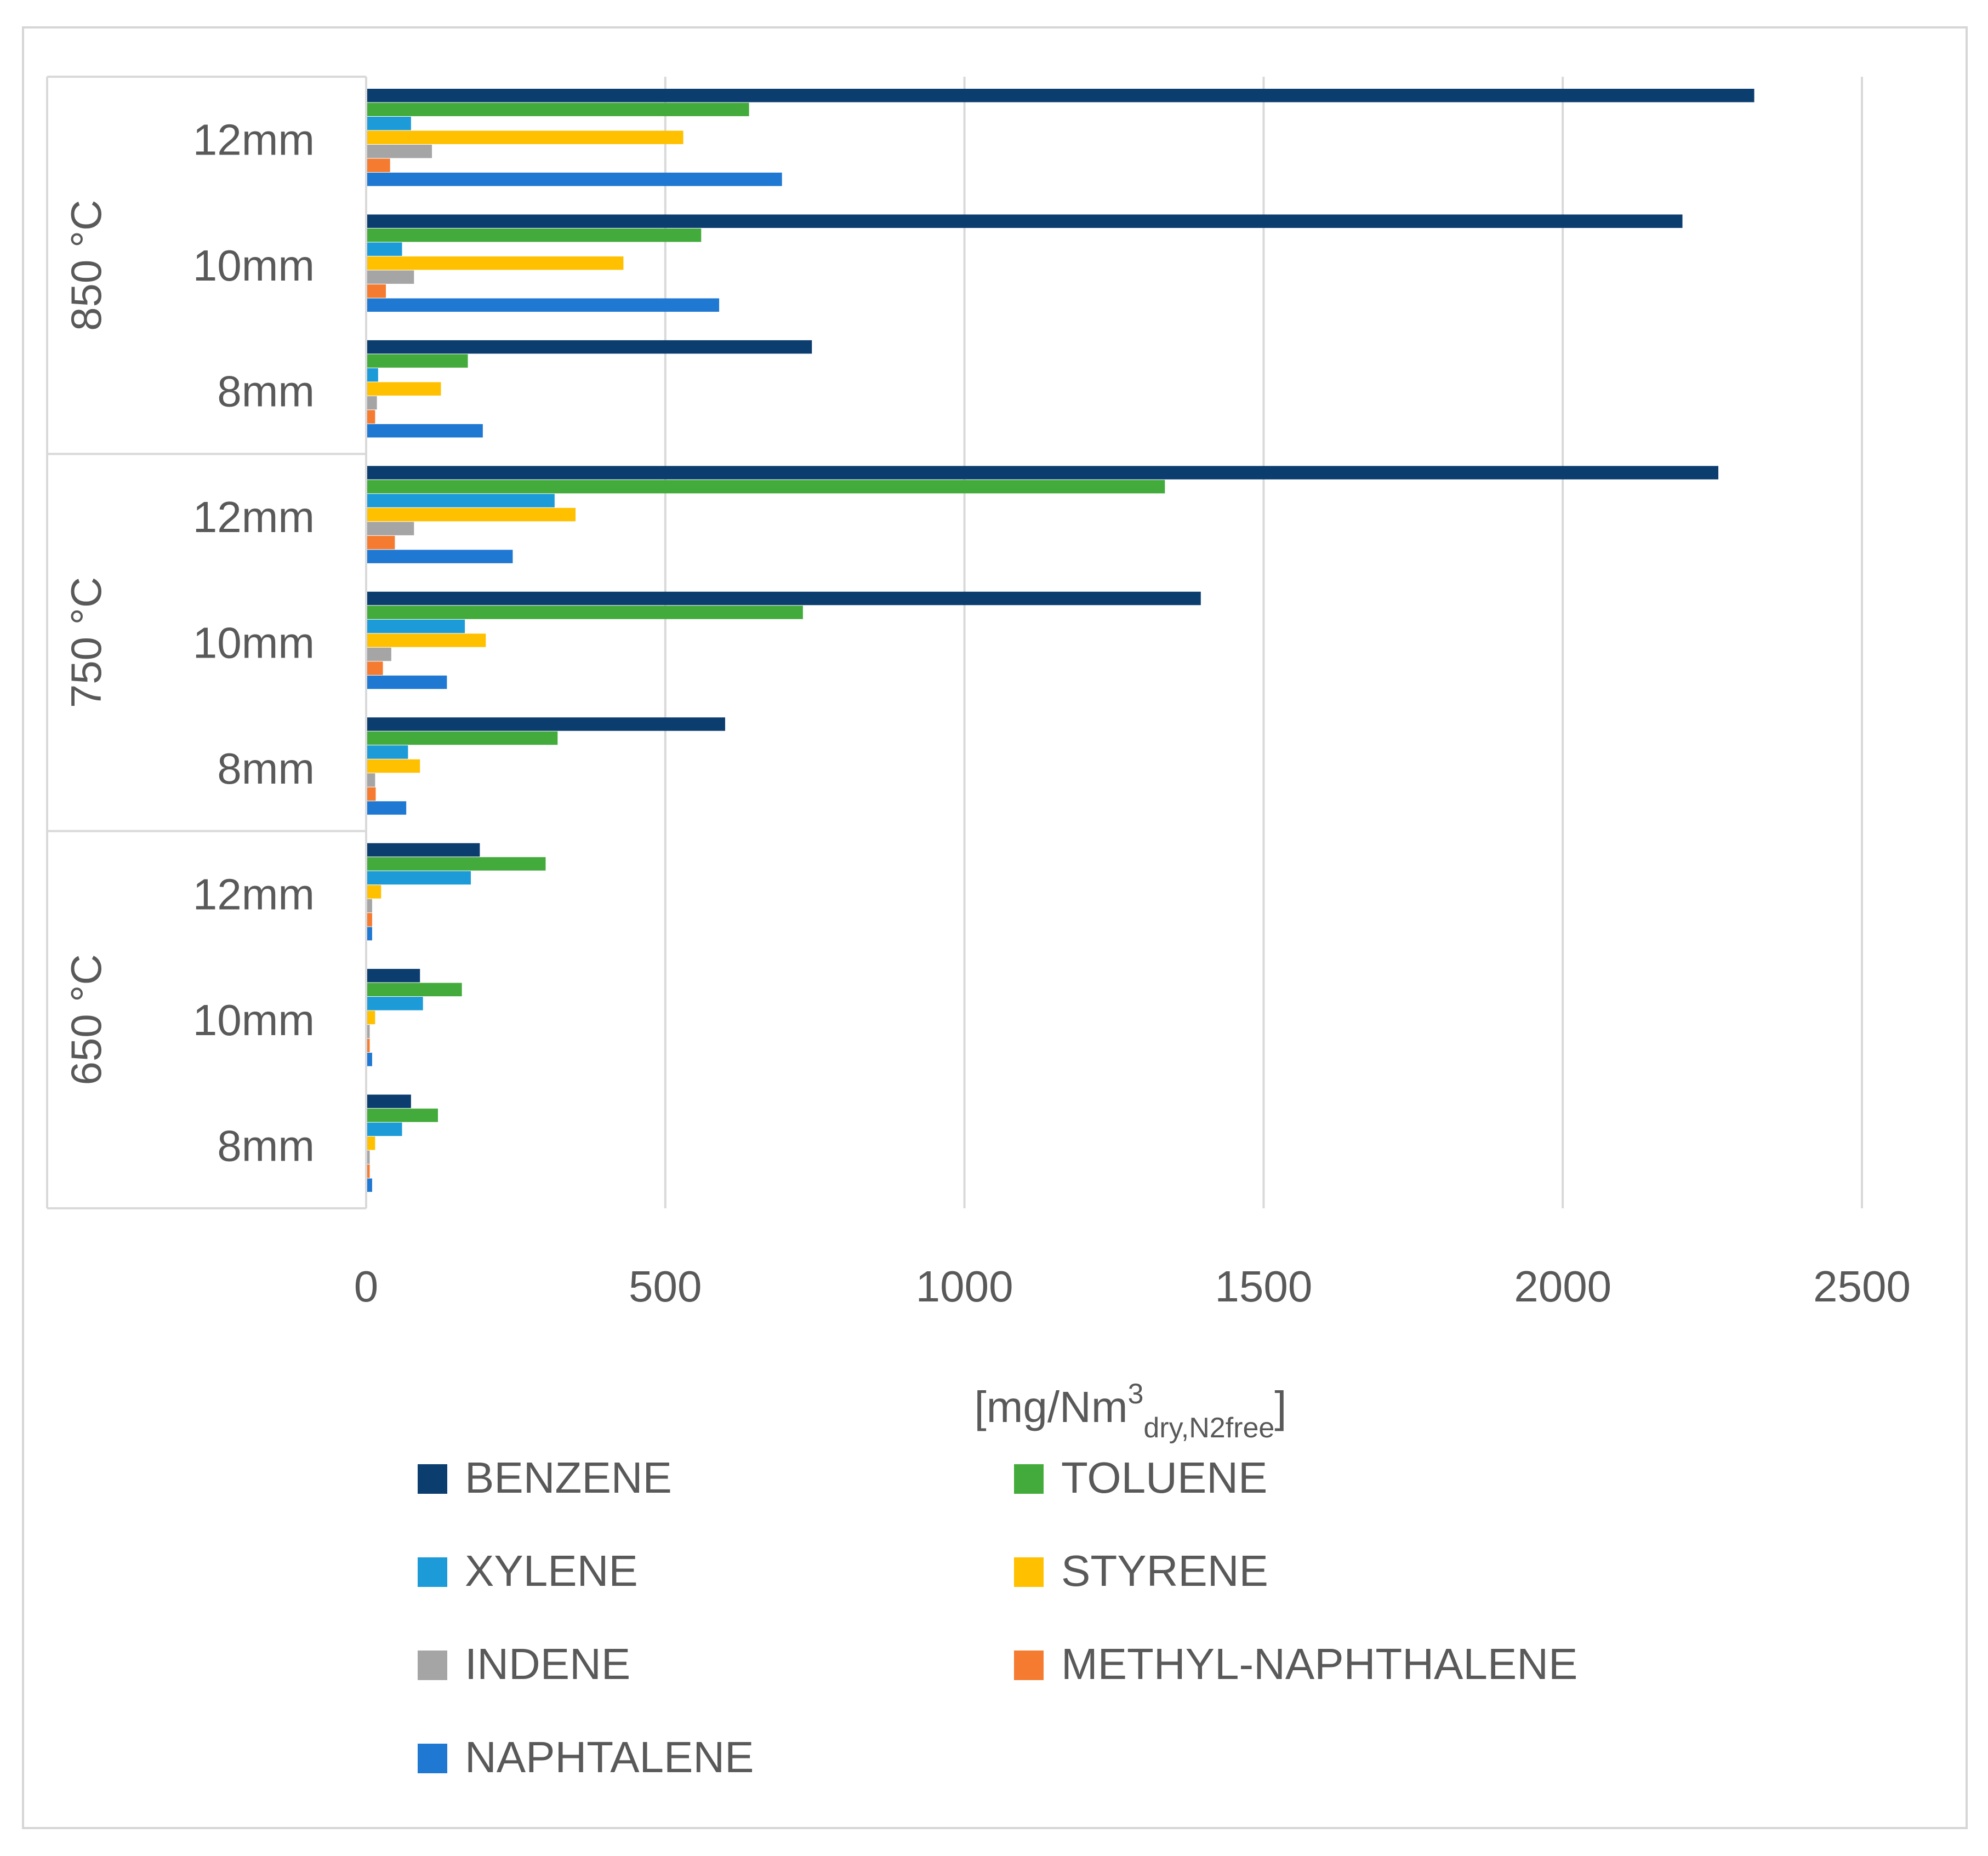  Describe the element at coordinates (1050, 1407) in the screenshot. I see `x-axis-title-main: [mg/Nm` at that location.